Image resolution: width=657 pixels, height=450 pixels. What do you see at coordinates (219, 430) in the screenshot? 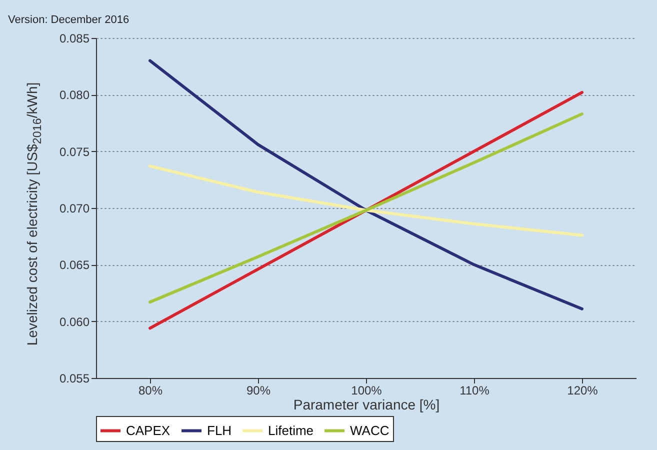
I see `legend-label: FLH` at bounding box center [219, 430].